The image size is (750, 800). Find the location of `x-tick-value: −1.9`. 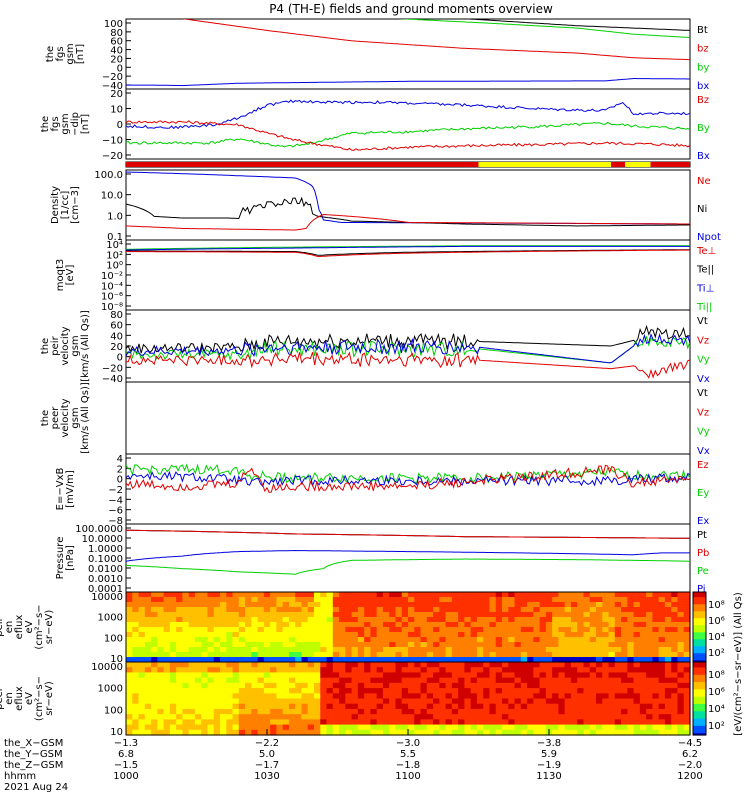

x-tick-value: −1.9 is located at coordinates (549, 765).